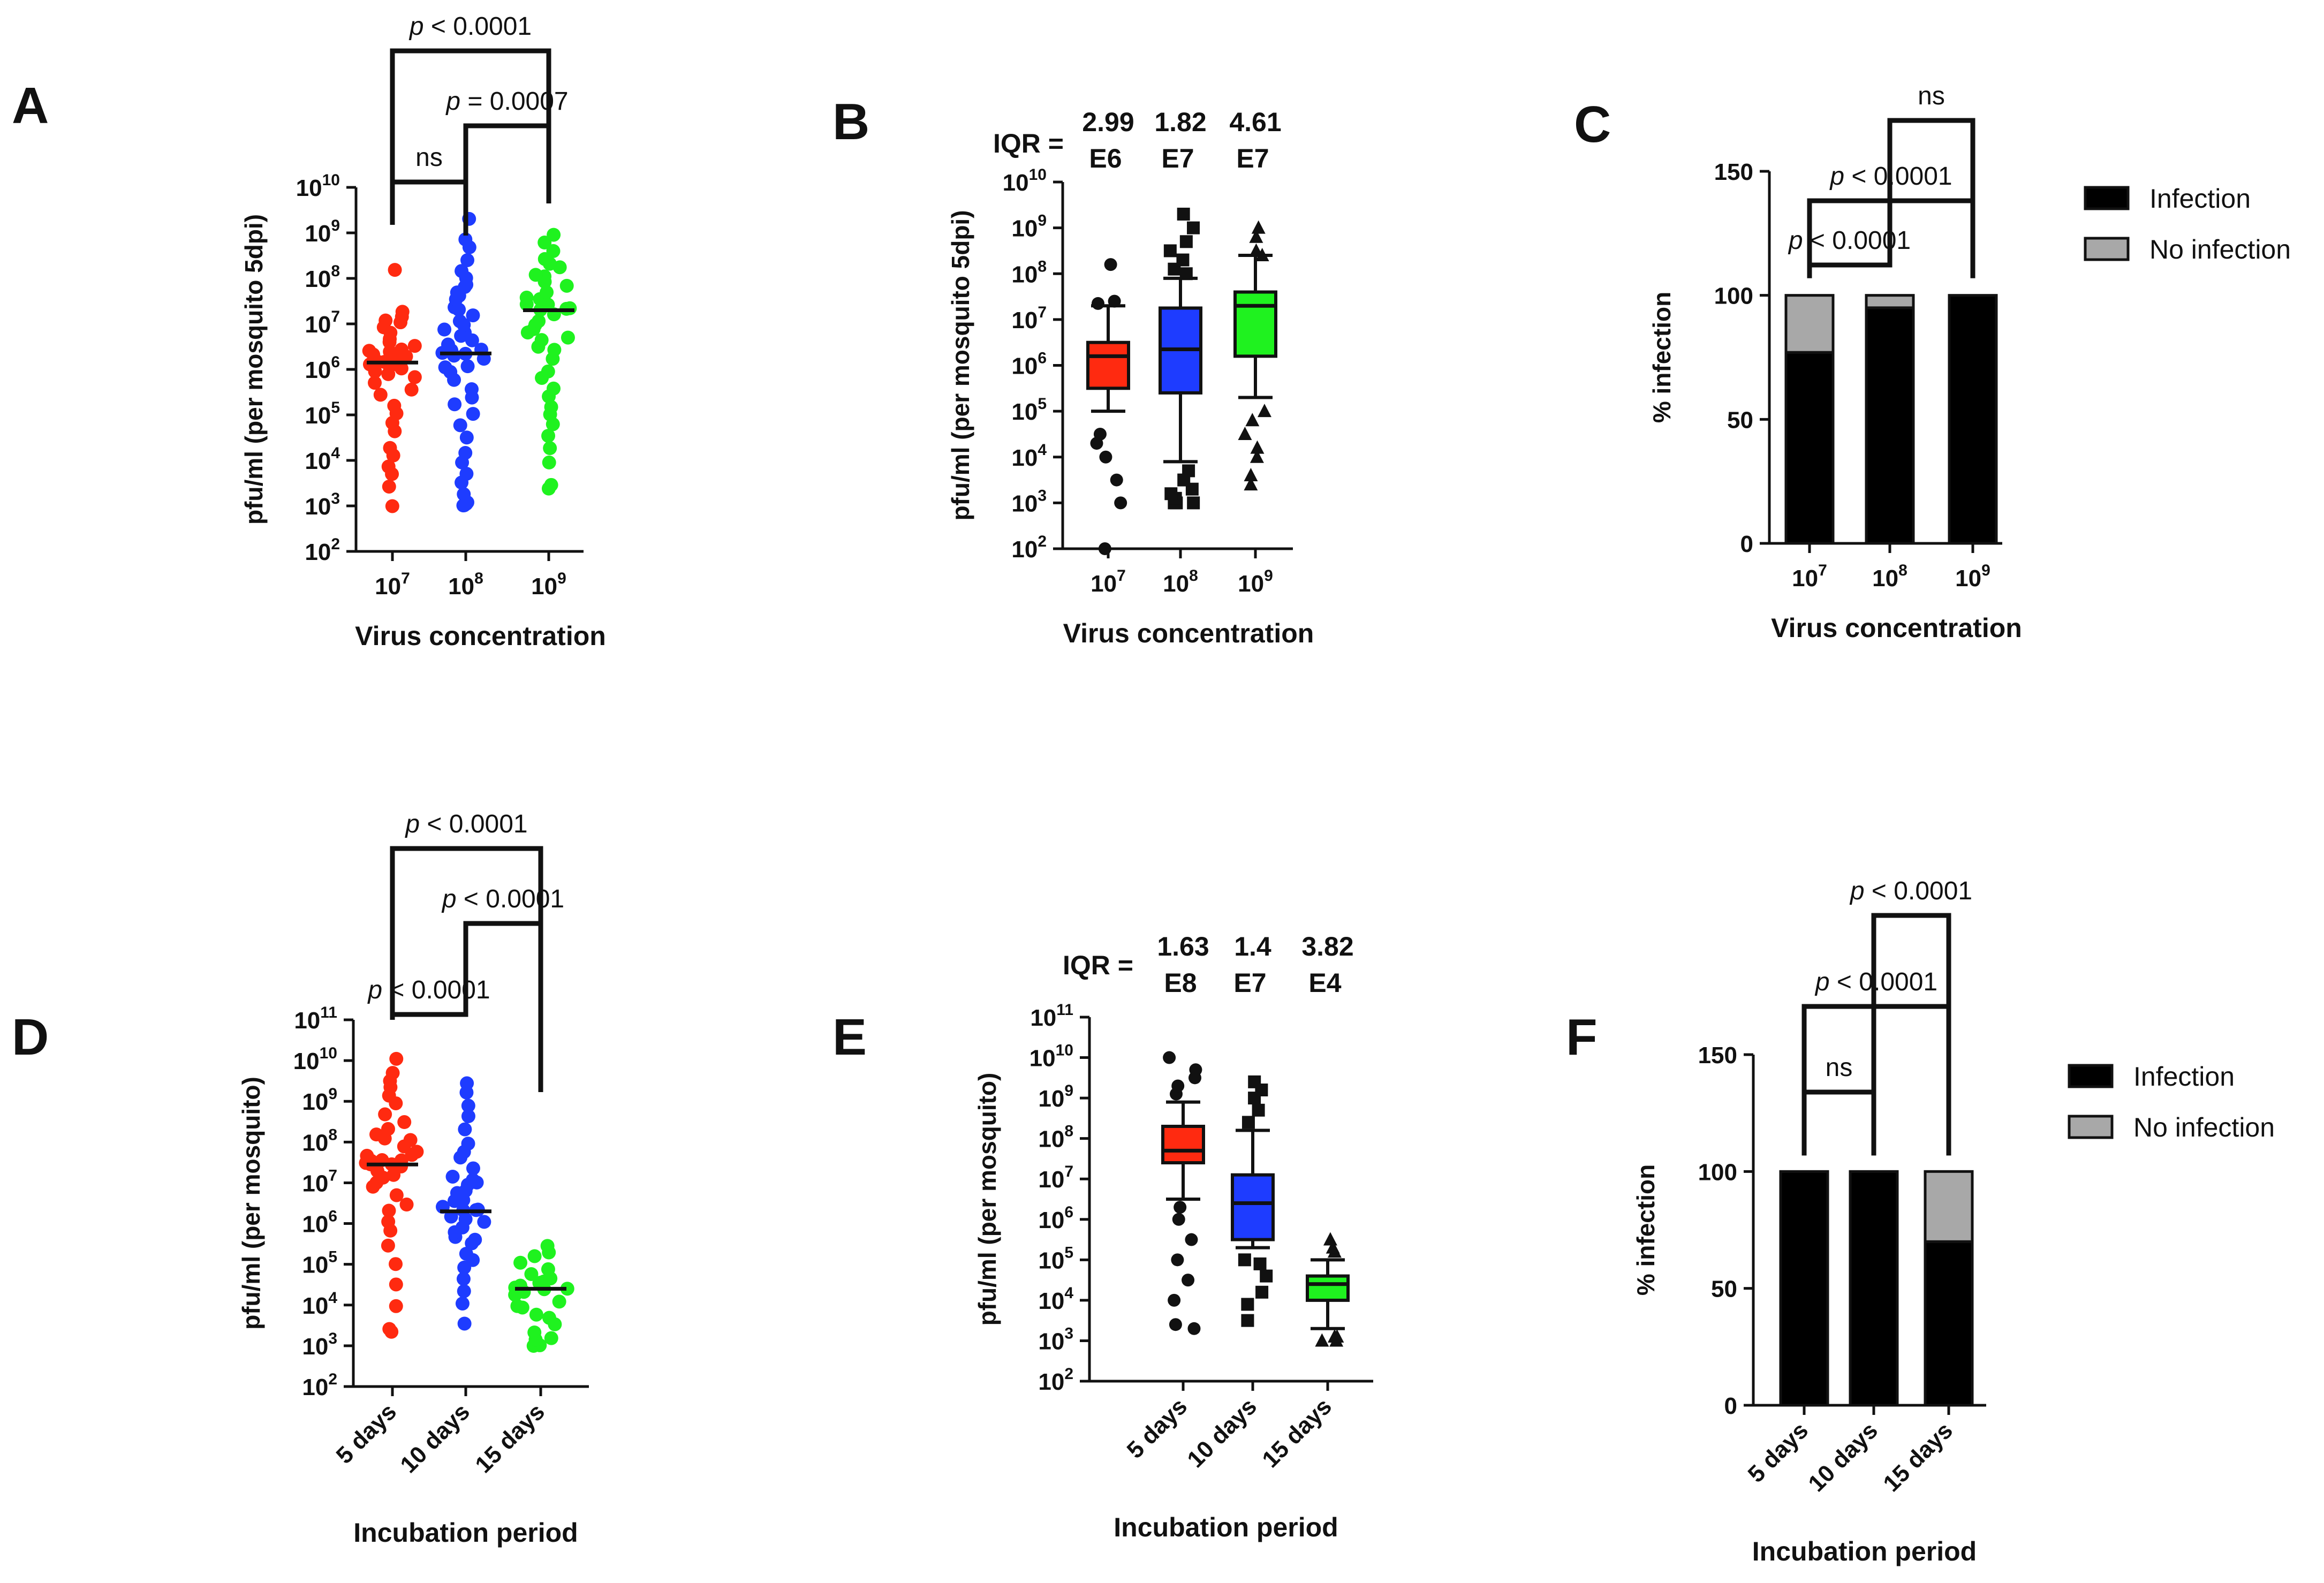 The height and width of the screenshot is (1583, 2324). Describe the element at coordinates (1064, 1010) in the screenshot. I see `y-tick-exponent: 11` at that location.